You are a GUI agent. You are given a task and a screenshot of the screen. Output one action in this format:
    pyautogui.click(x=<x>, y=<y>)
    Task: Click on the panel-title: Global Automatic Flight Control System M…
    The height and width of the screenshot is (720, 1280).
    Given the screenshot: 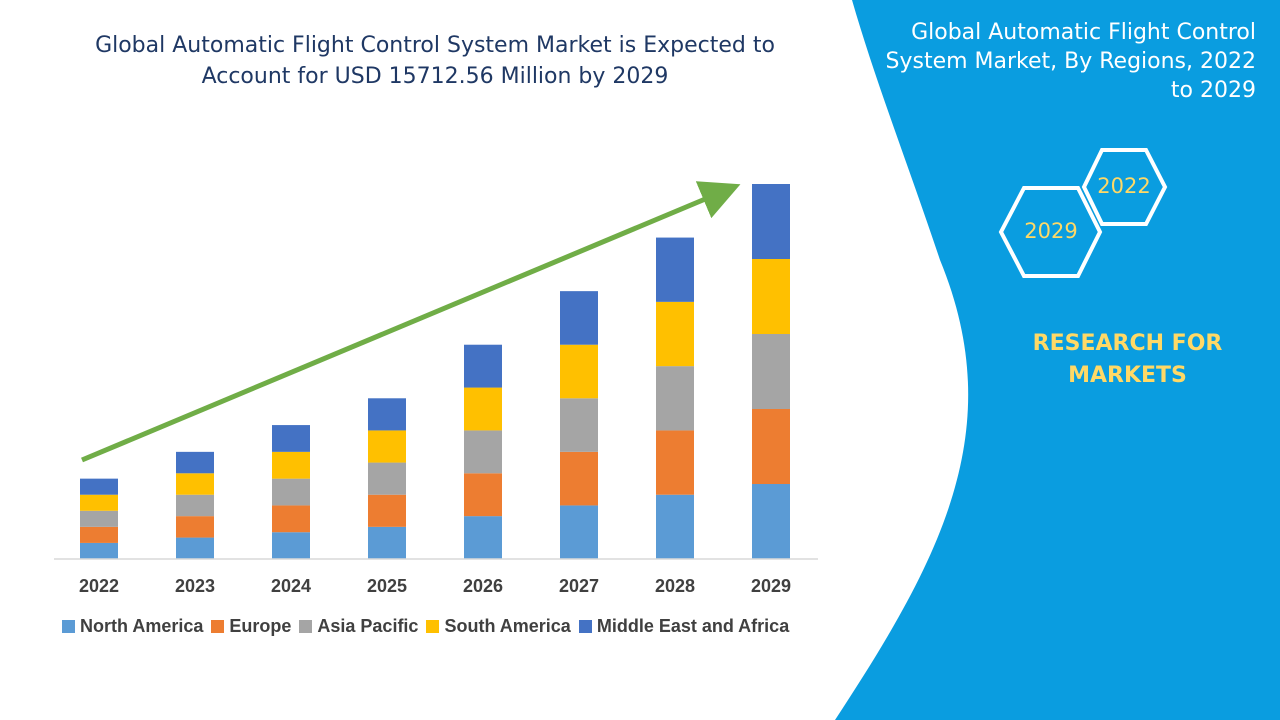 What is the action you would take?
    pyautogui.click(x=1066, y=61)
    